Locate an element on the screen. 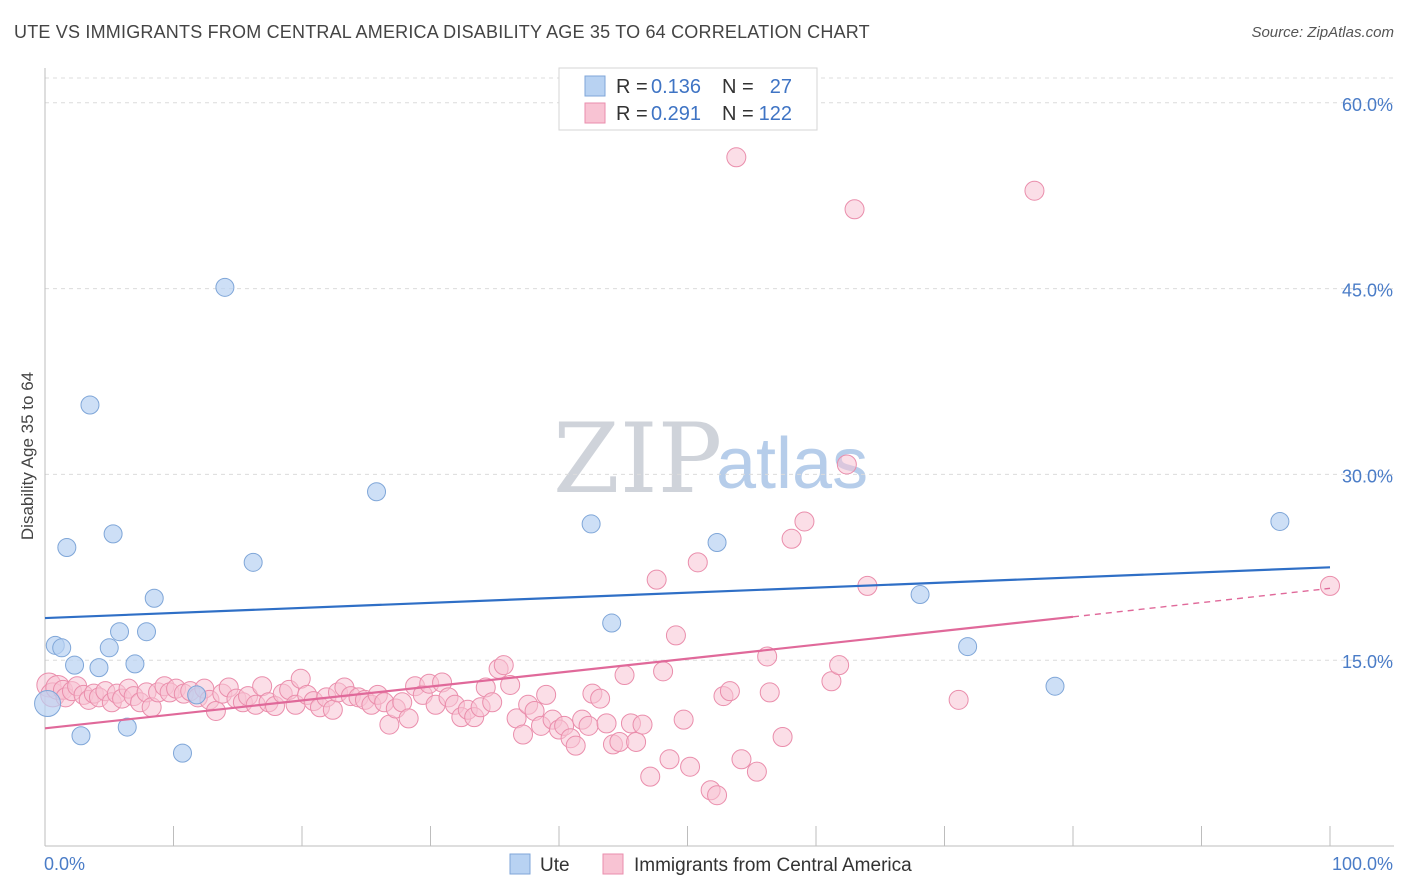 This screenshot has width=1406, height=892. y-axis-label: Disability Age 35 to 64 is located at coordinates (27, 456).